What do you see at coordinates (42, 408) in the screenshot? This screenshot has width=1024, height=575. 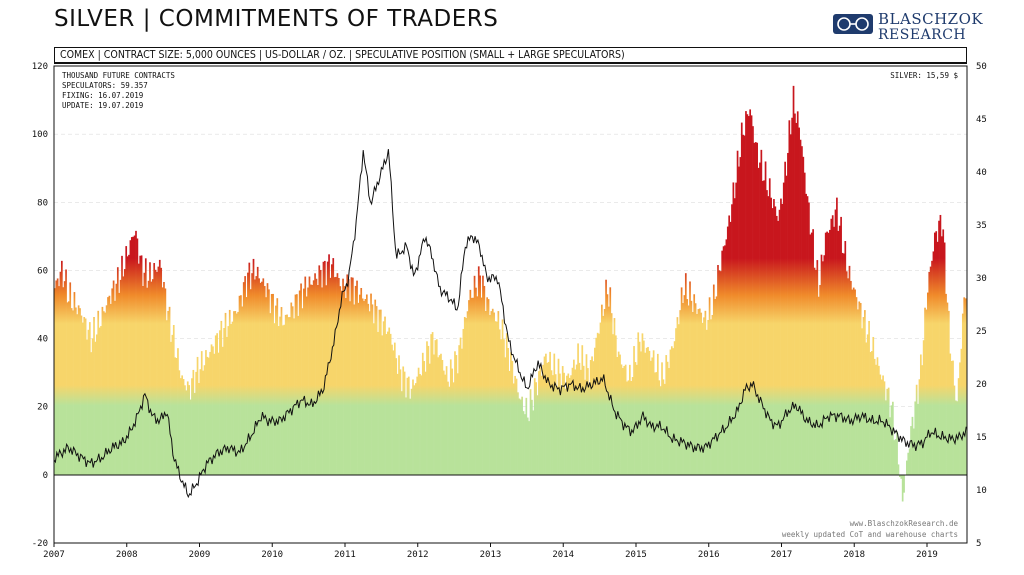 I see `left-tick-label: 20` at bounding box center [42, 408].